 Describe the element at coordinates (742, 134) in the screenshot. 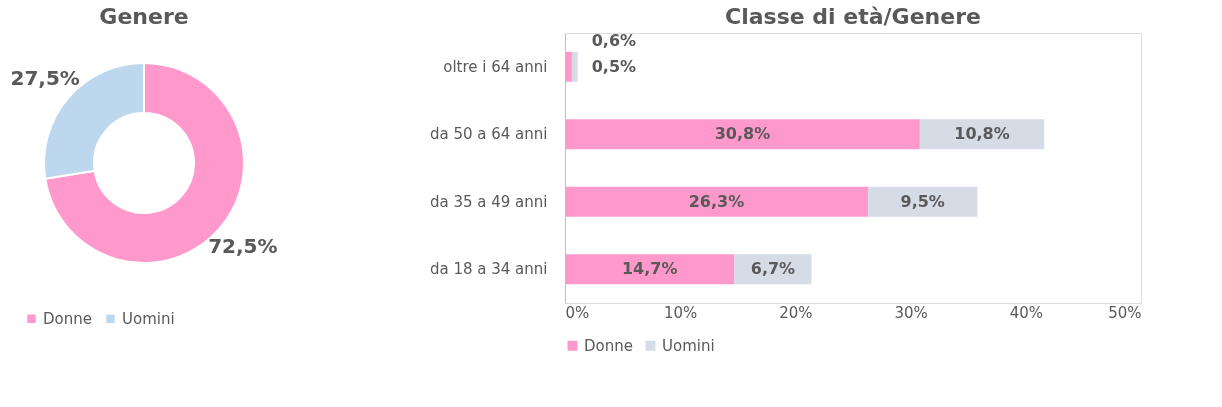

I see `data-label: 30,8%` at that location.